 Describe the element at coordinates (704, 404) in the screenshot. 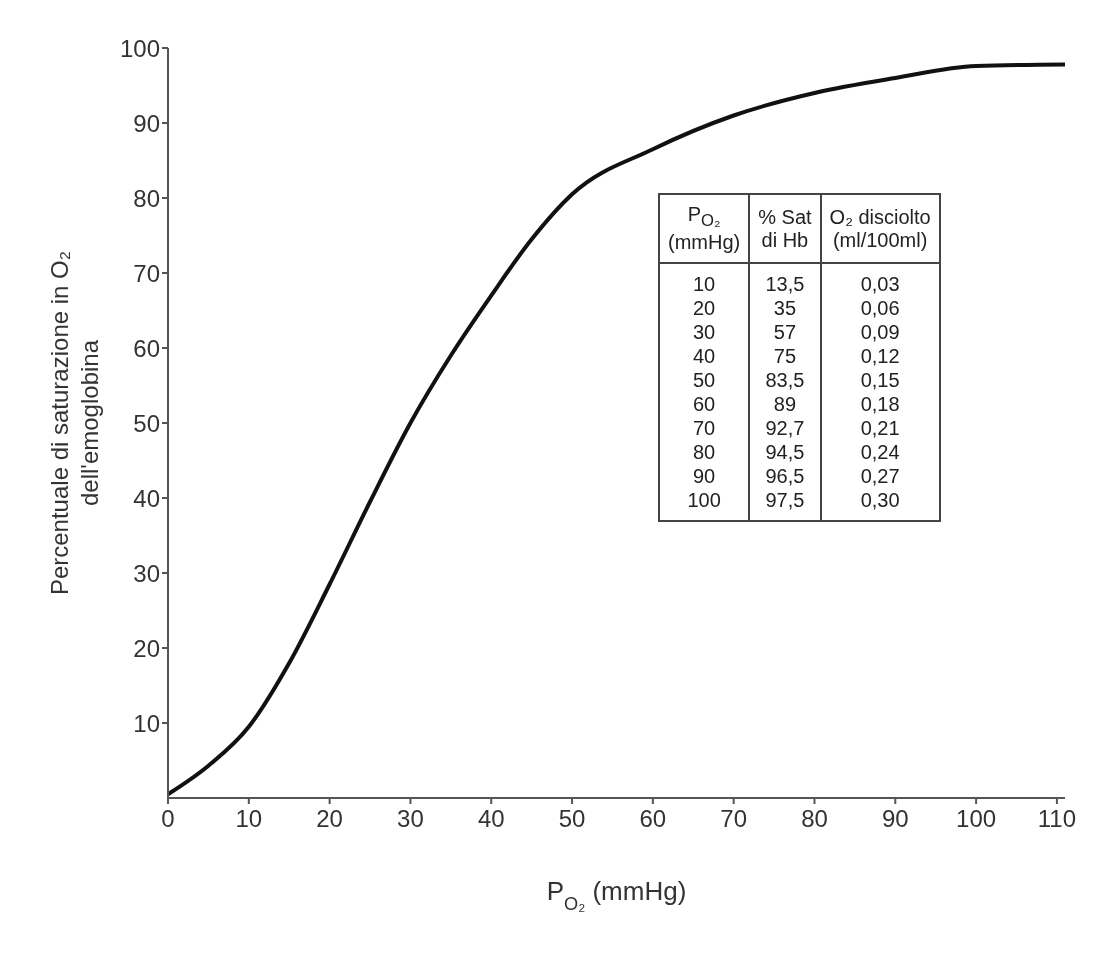

I see `annotation: 60` at that location.